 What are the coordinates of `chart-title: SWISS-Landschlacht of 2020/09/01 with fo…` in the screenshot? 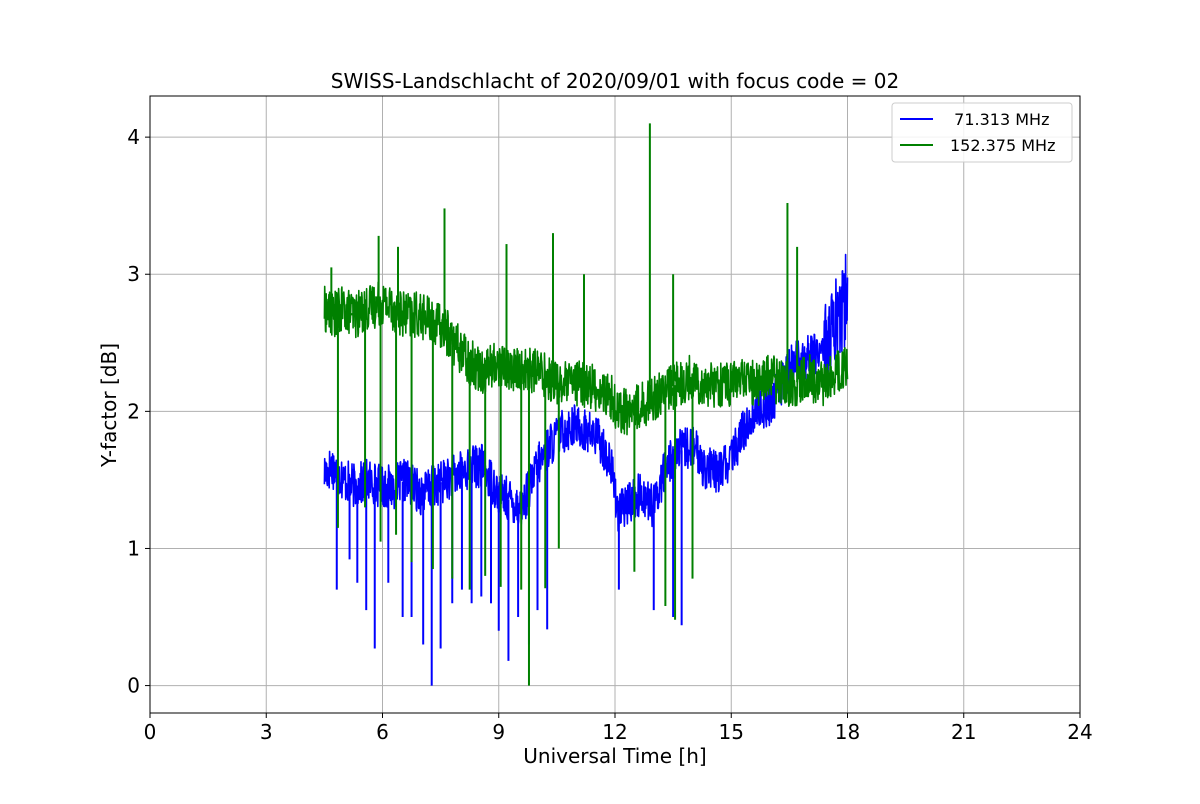 It's located at (615, 81).